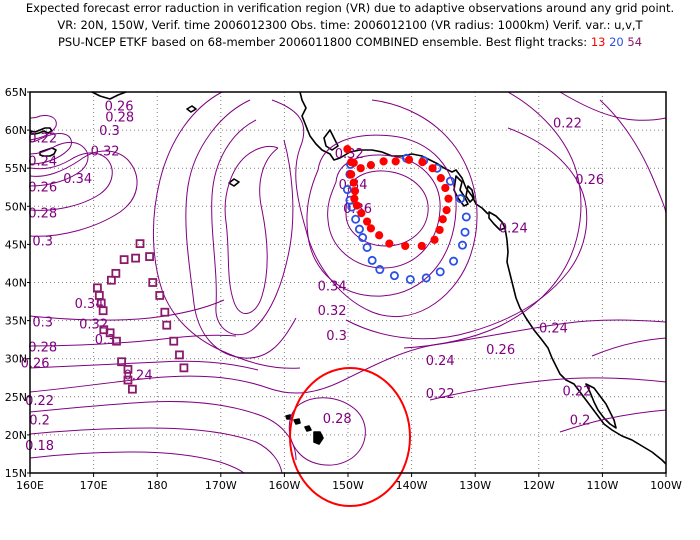  What do you see at coordinates (41, 131) in the screenshot?
I see `kamchatka-coast` at bounding box center [41, 131].